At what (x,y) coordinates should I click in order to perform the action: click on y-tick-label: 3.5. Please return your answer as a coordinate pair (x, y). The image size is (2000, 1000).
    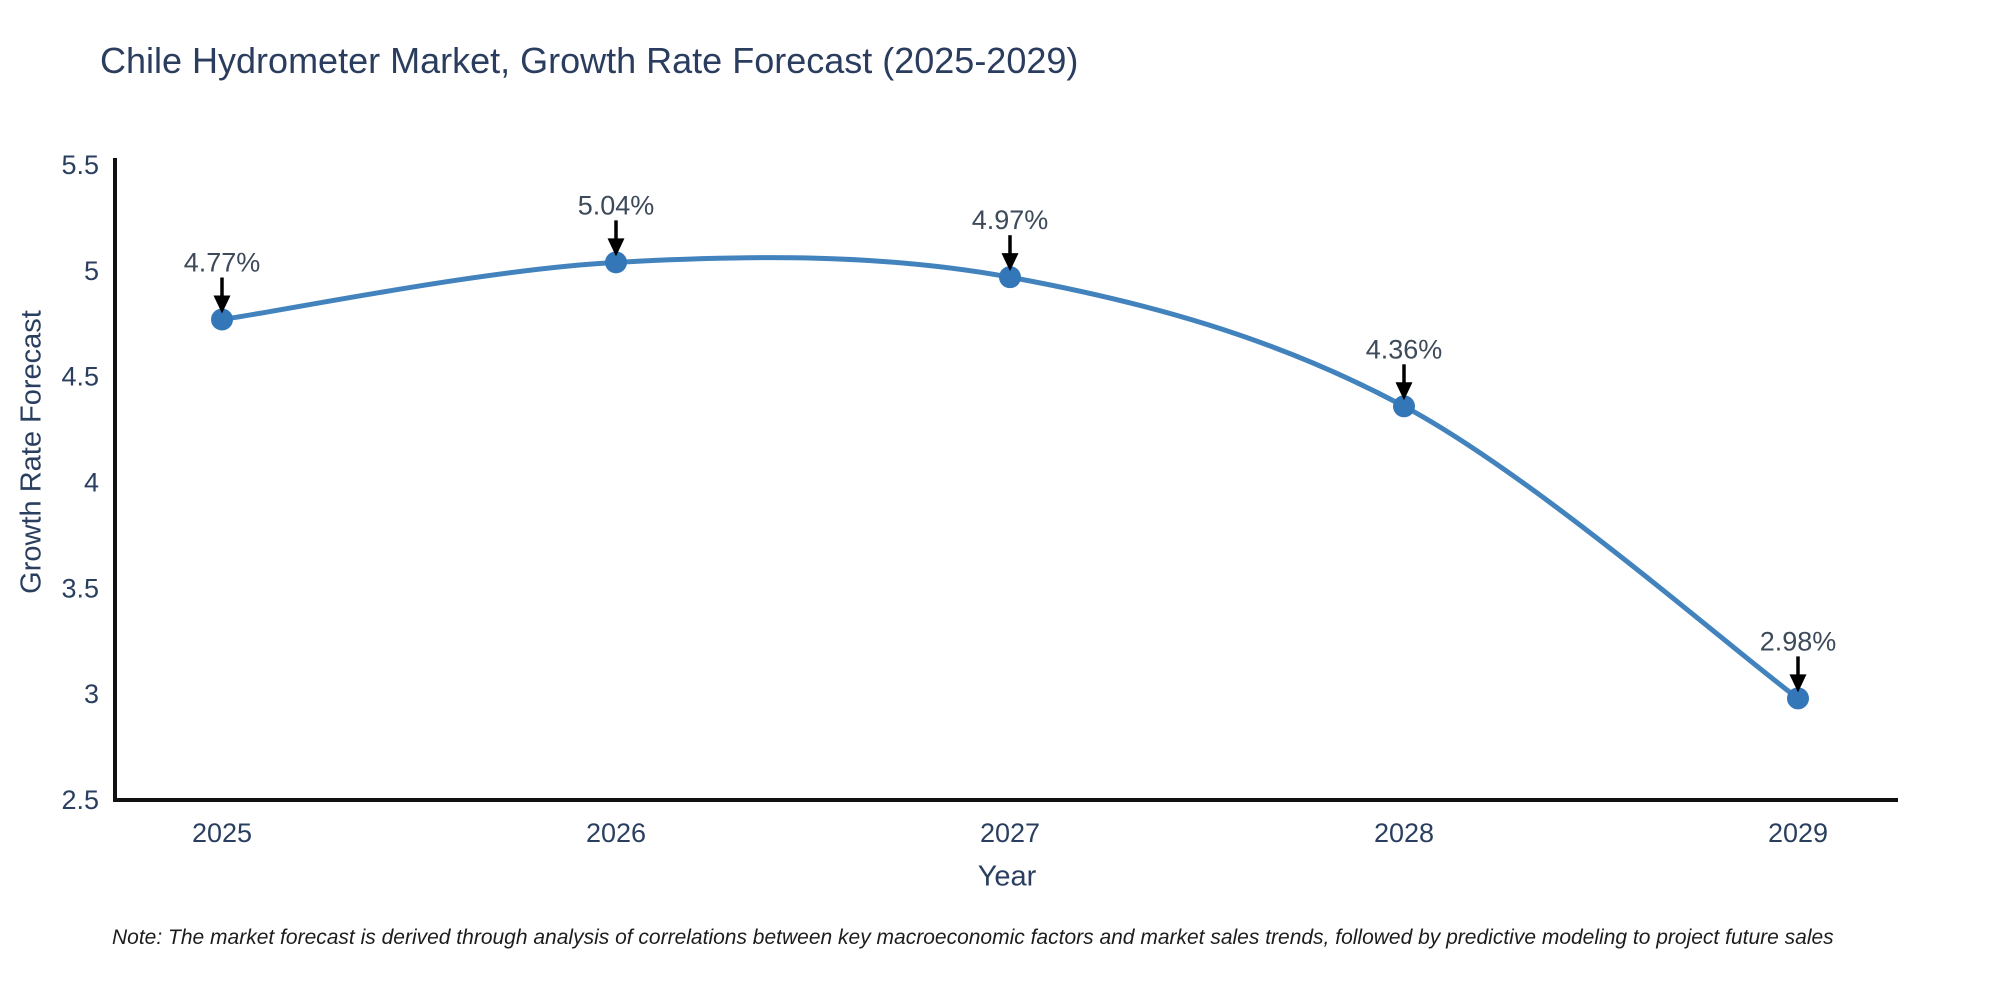
    Looking at the image, I should click on (80, 588).